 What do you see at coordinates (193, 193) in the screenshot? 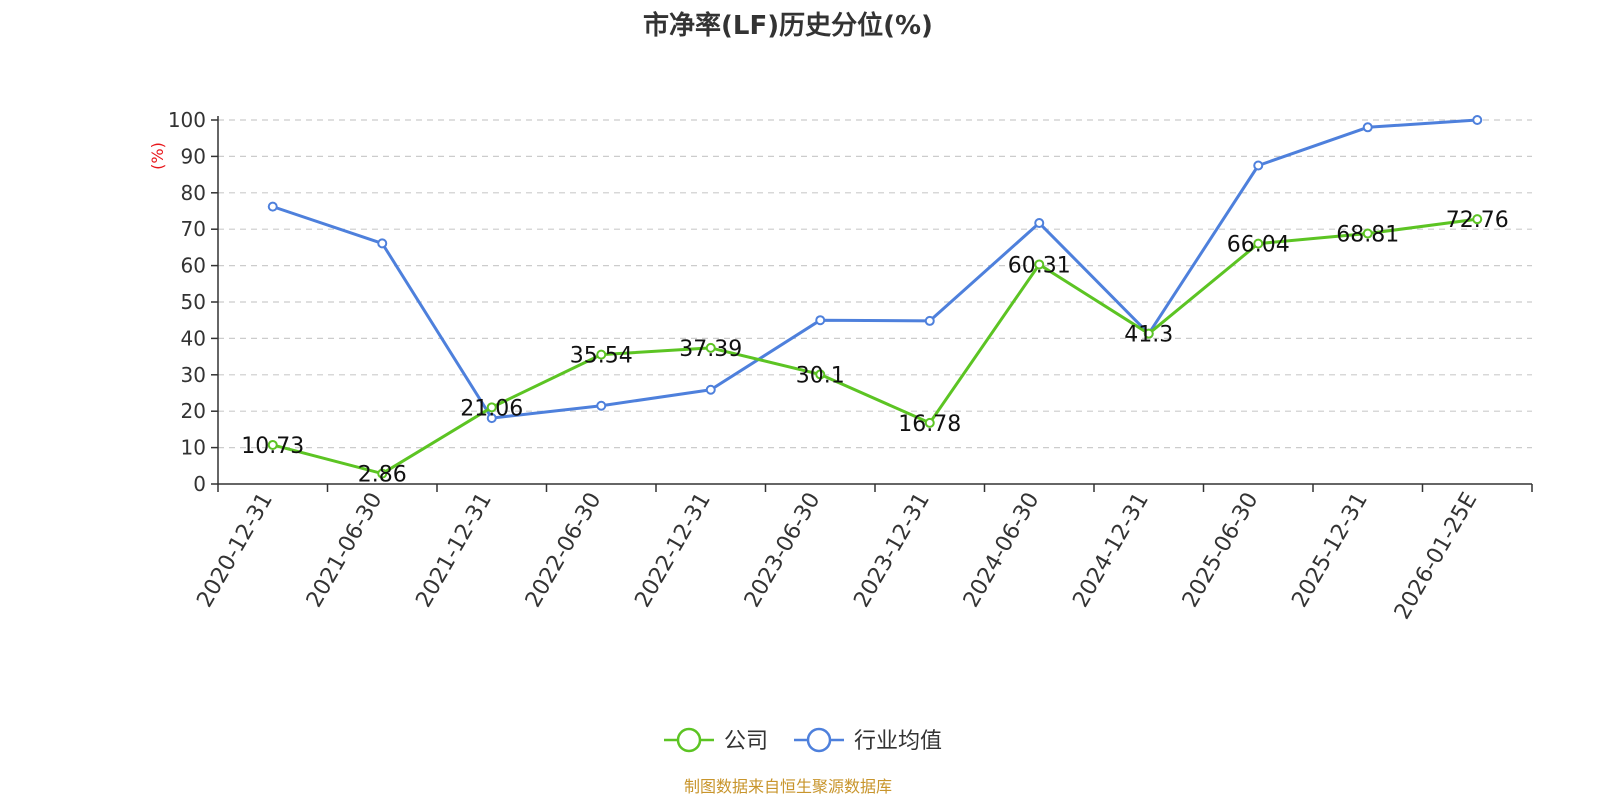
I see `y-tick-label: 80` at bounding box center [193, 193].